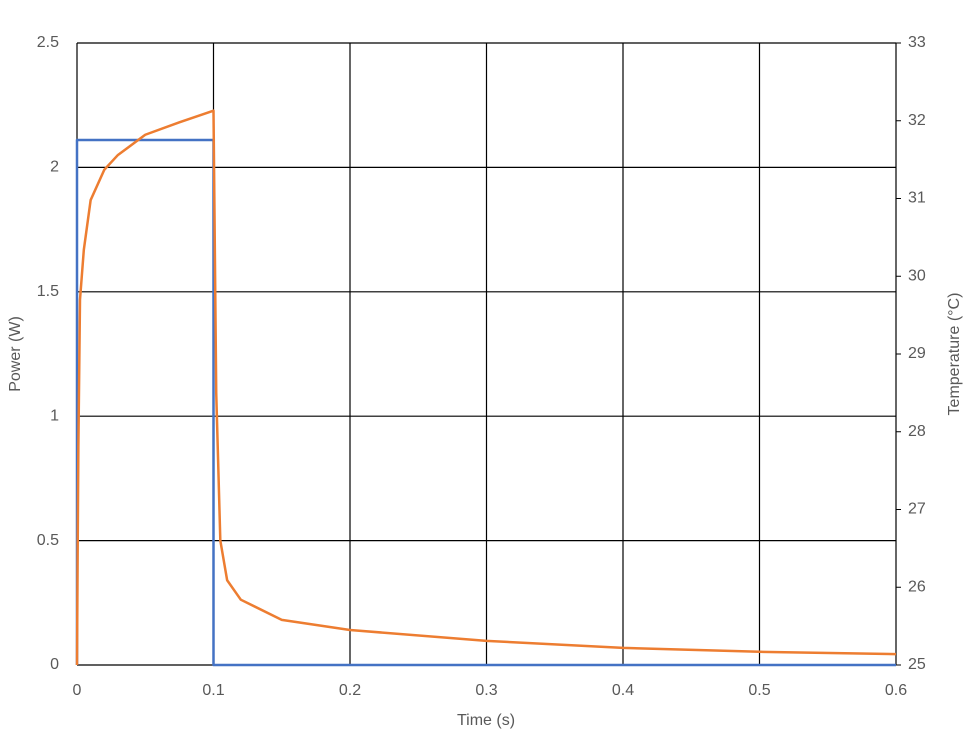 This screenshot has width=976, height=748. Describe the element at coordinates (917, 353) in the screenshot. I see `y2-tick-label: 29` at that location.